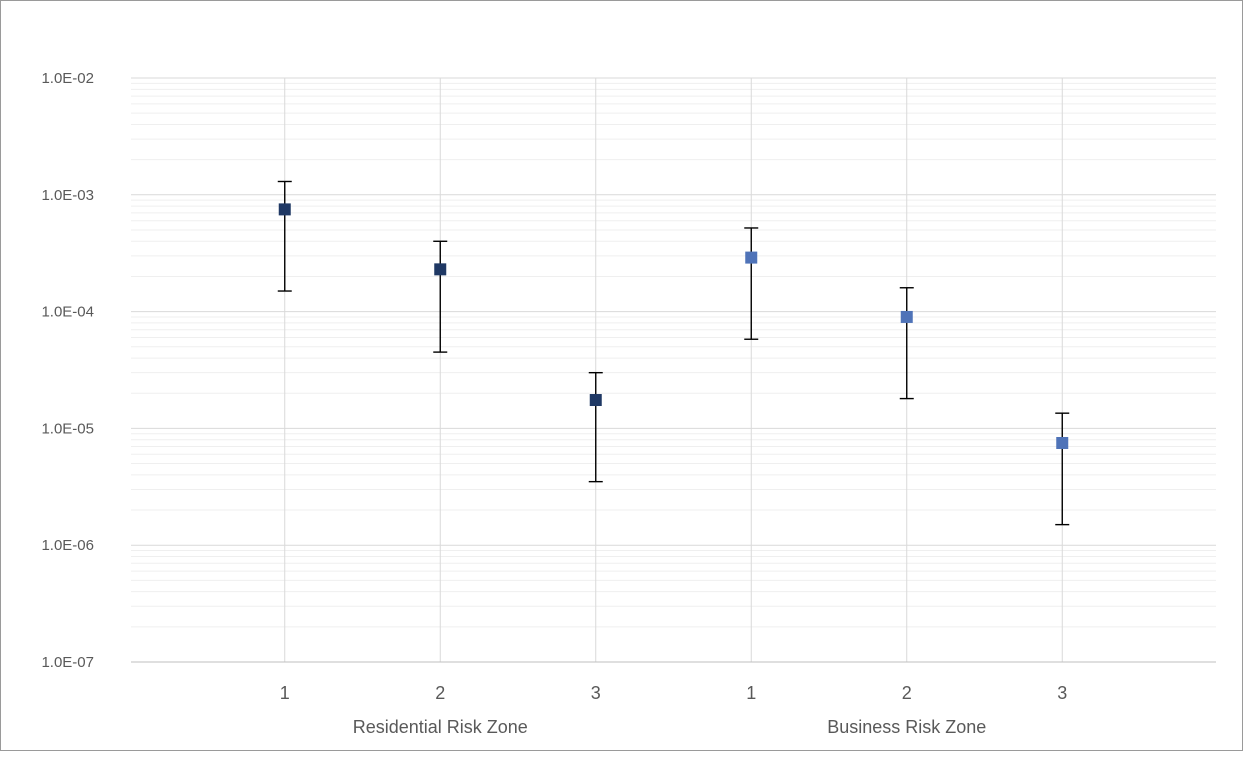 The image size is (1243, 757). I want to click on group-label: Business Risk Zone, so click(906, 727).